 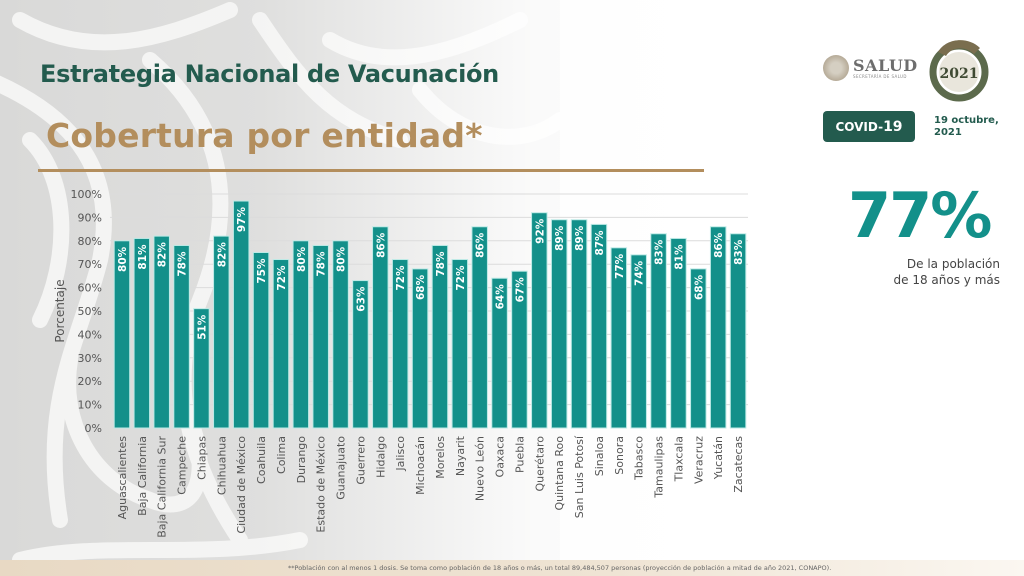 What do you see at coordinates (659, 467) in the screenshot?
I see `x-tick-label: Tamaulipas` at bounding box center [659, 467].